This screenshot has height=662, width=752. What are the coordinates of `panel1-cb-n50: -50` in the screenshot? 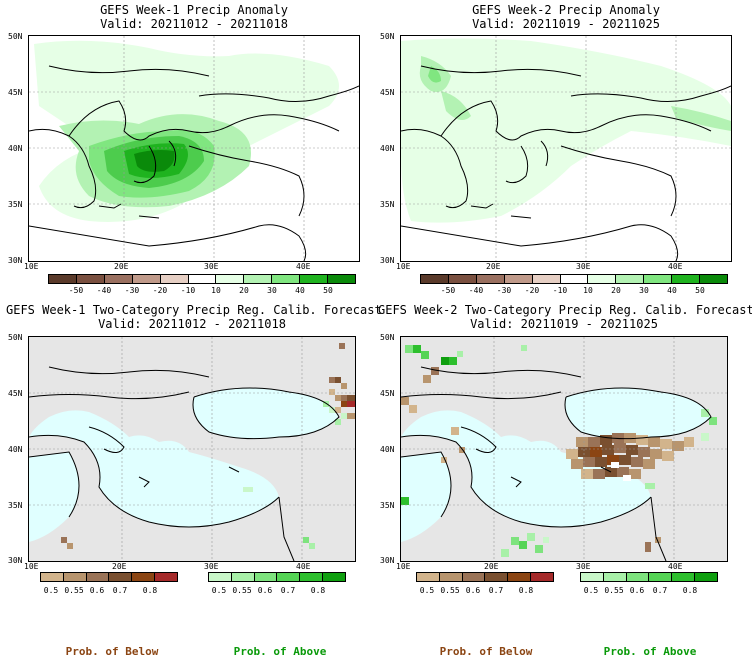 It's located at (76, 290).